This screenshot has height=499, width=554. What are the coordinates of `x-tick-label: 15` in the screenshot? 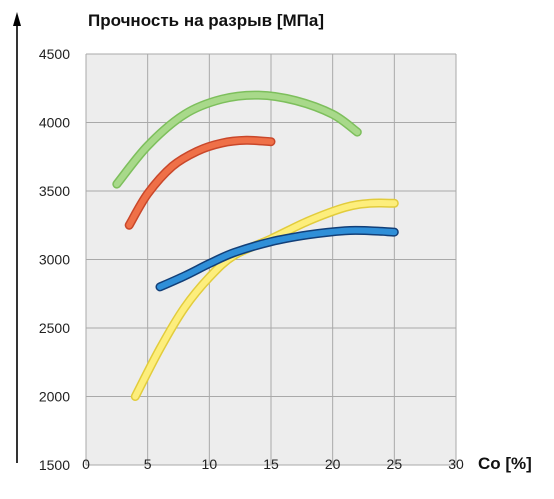 It's located at (271, 464).